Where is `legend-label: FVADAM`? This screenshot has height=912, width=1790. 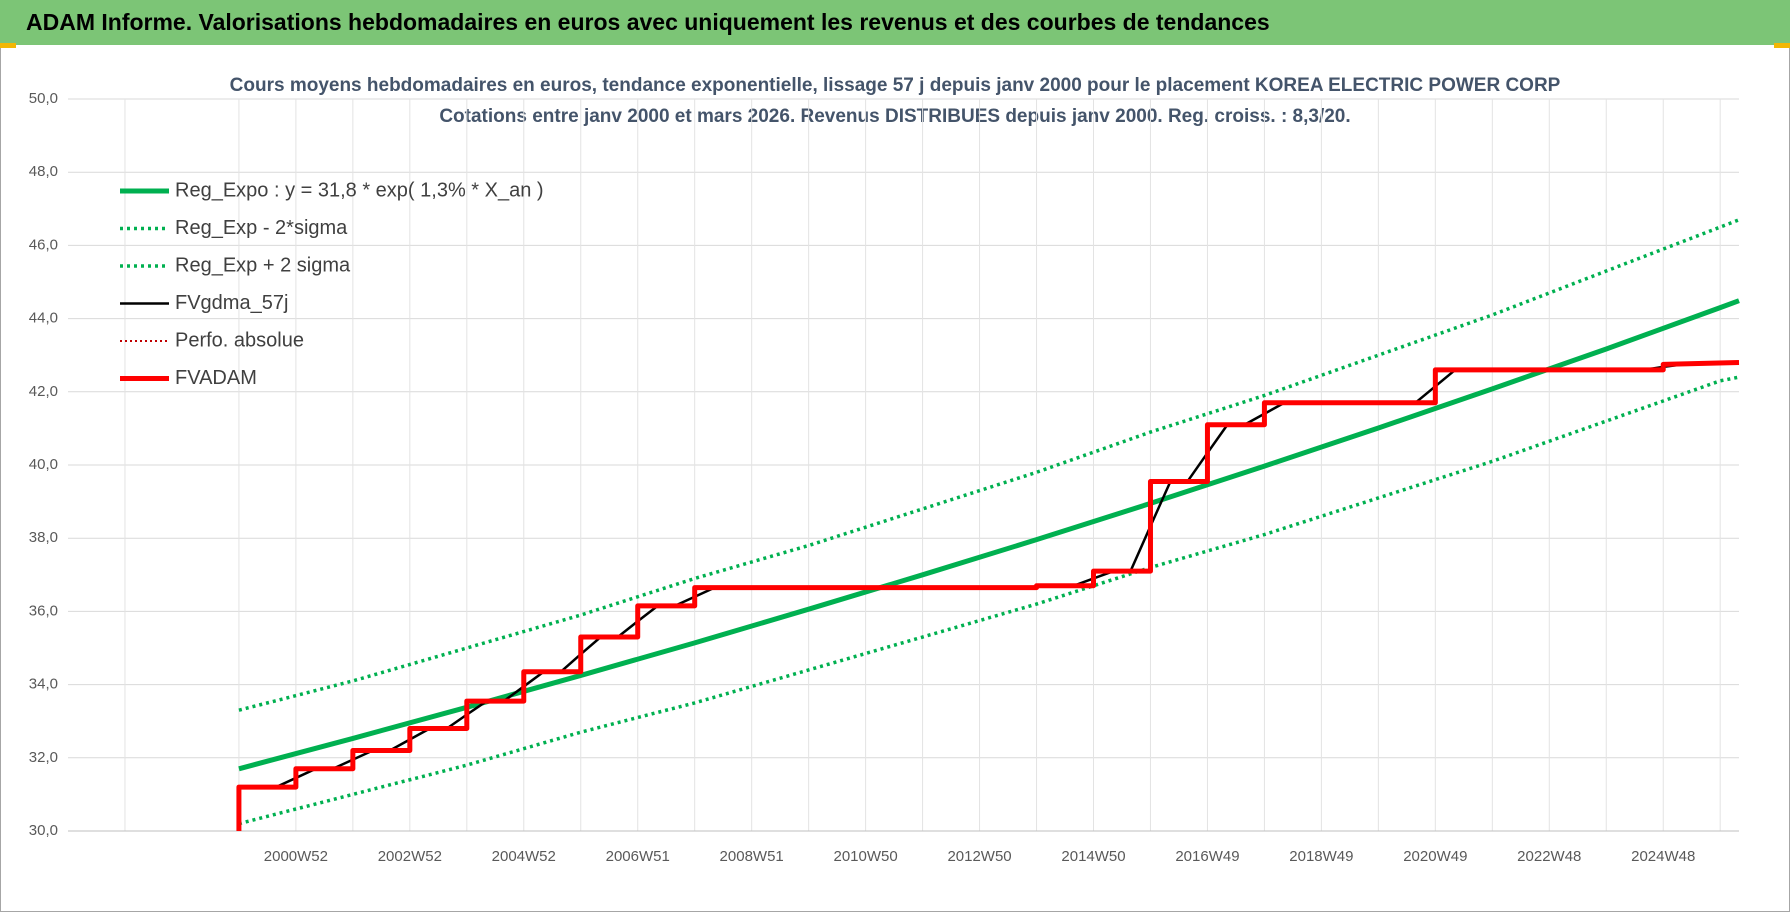 legend-label: FVADAM is located at coordinates (216, 378).